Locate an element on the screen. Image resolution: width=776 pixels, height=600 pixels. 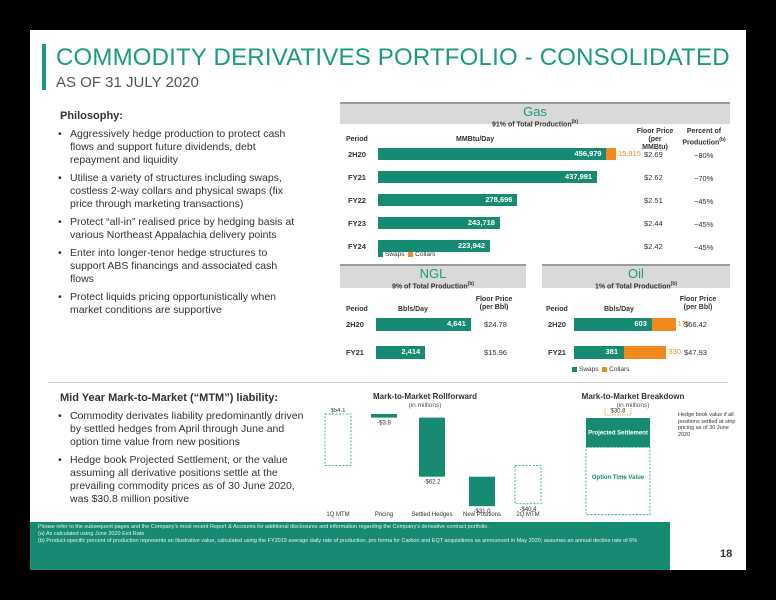
gas-col-unit: MMBtu/Day is located at coordinates (475, 139).